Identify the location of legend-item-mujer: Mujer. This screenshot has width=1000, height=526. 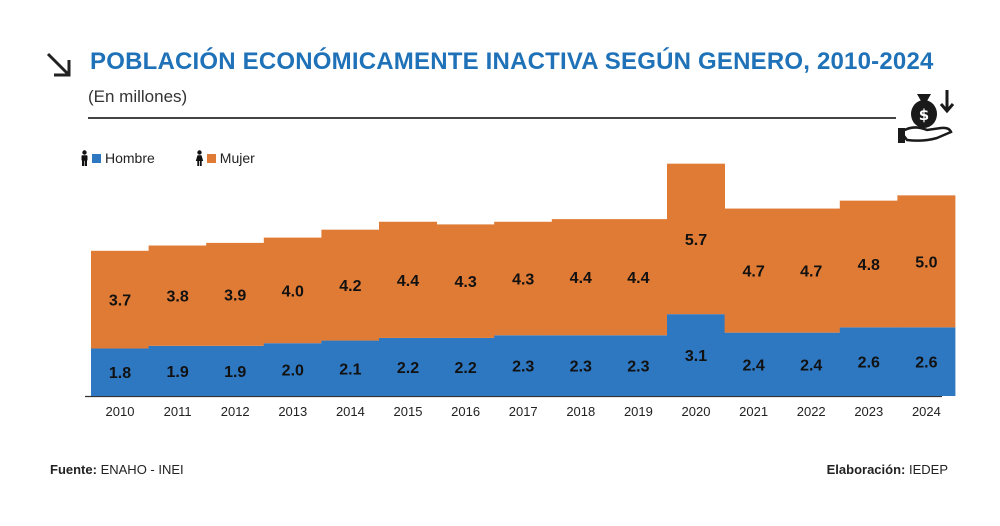
(225, 158).